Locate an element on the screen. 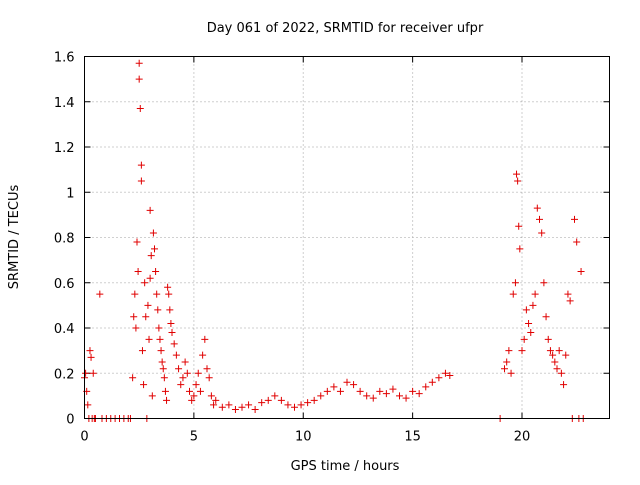 Image resolution: width=640 pixels, height=485 pixels. y-tick-label: 0.4 is located at coordinates (64, 329).